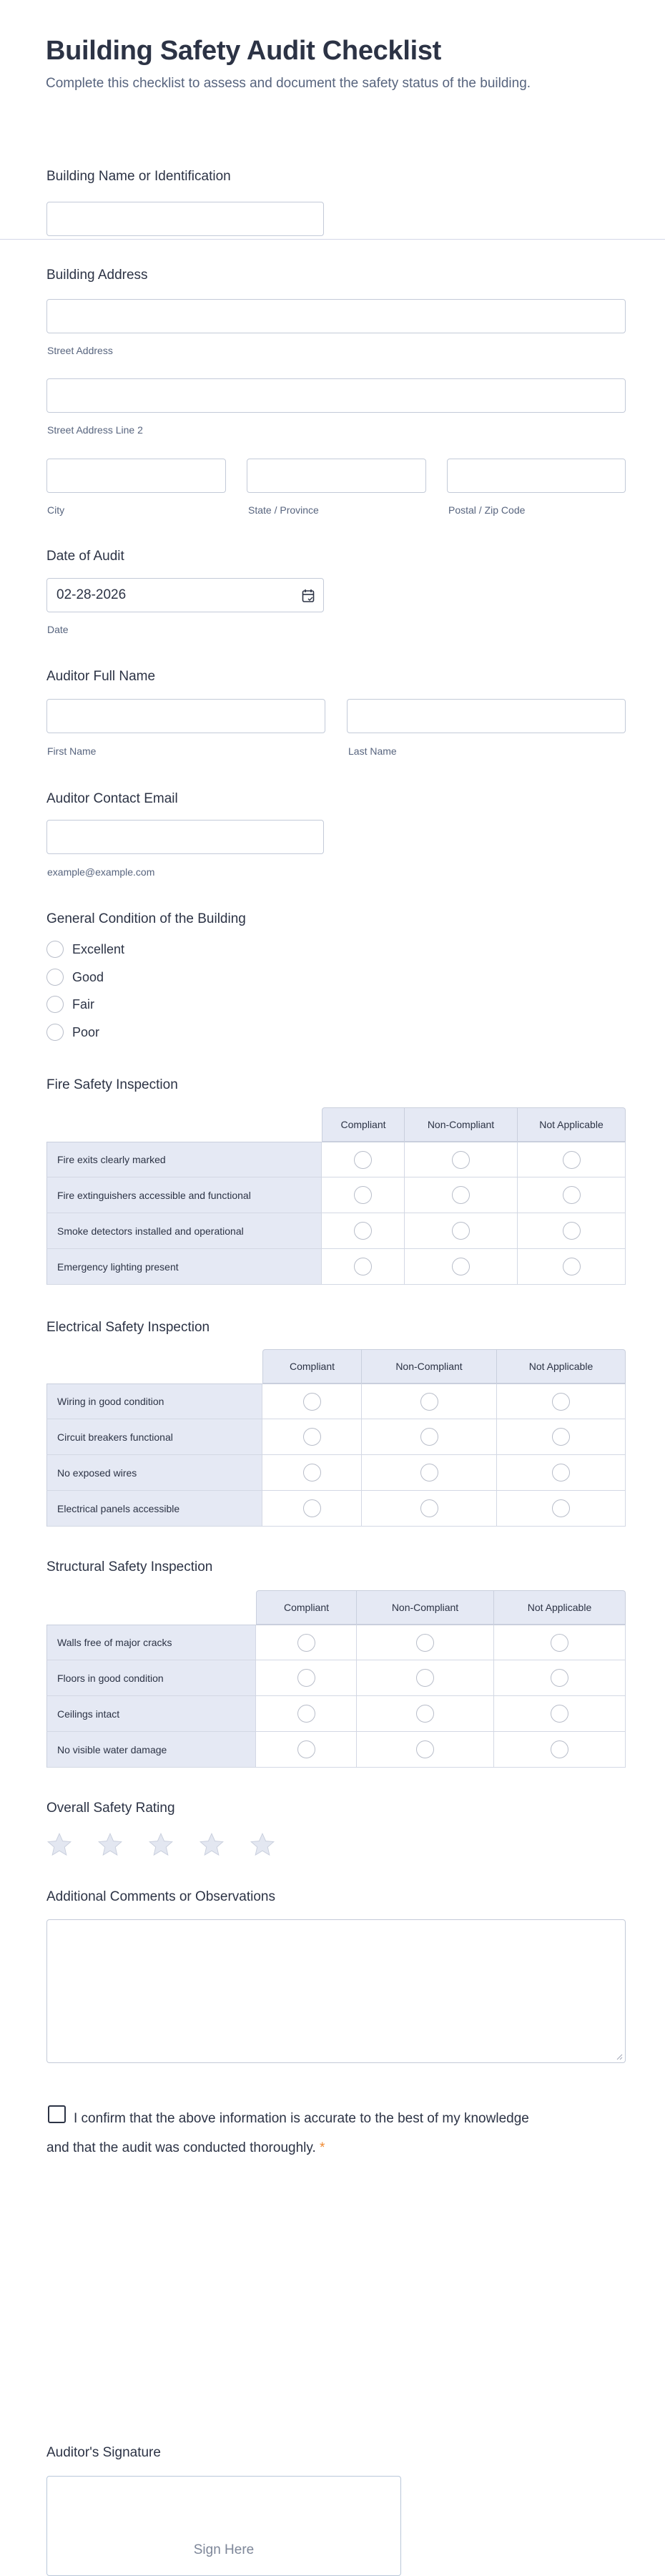 This screenshot has width=665, height=2576. What do you see at coordinates (336, 476) in the screenshot?
I see `state-input` at bounding box center [336, 476].